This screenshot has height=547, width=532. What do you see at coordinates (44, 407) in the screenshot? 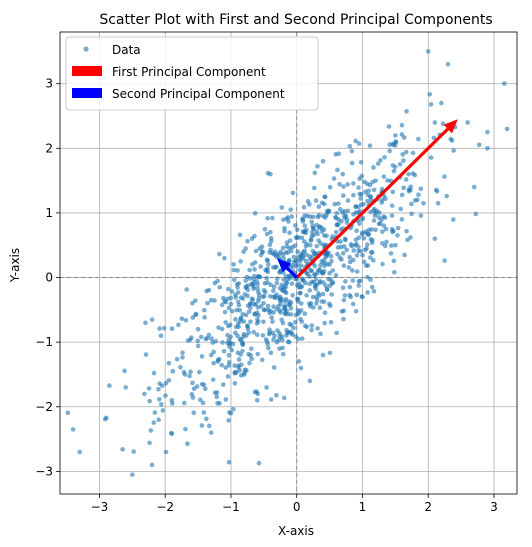
I see `y-tick-label: −2` at bounding box center [44, 407].